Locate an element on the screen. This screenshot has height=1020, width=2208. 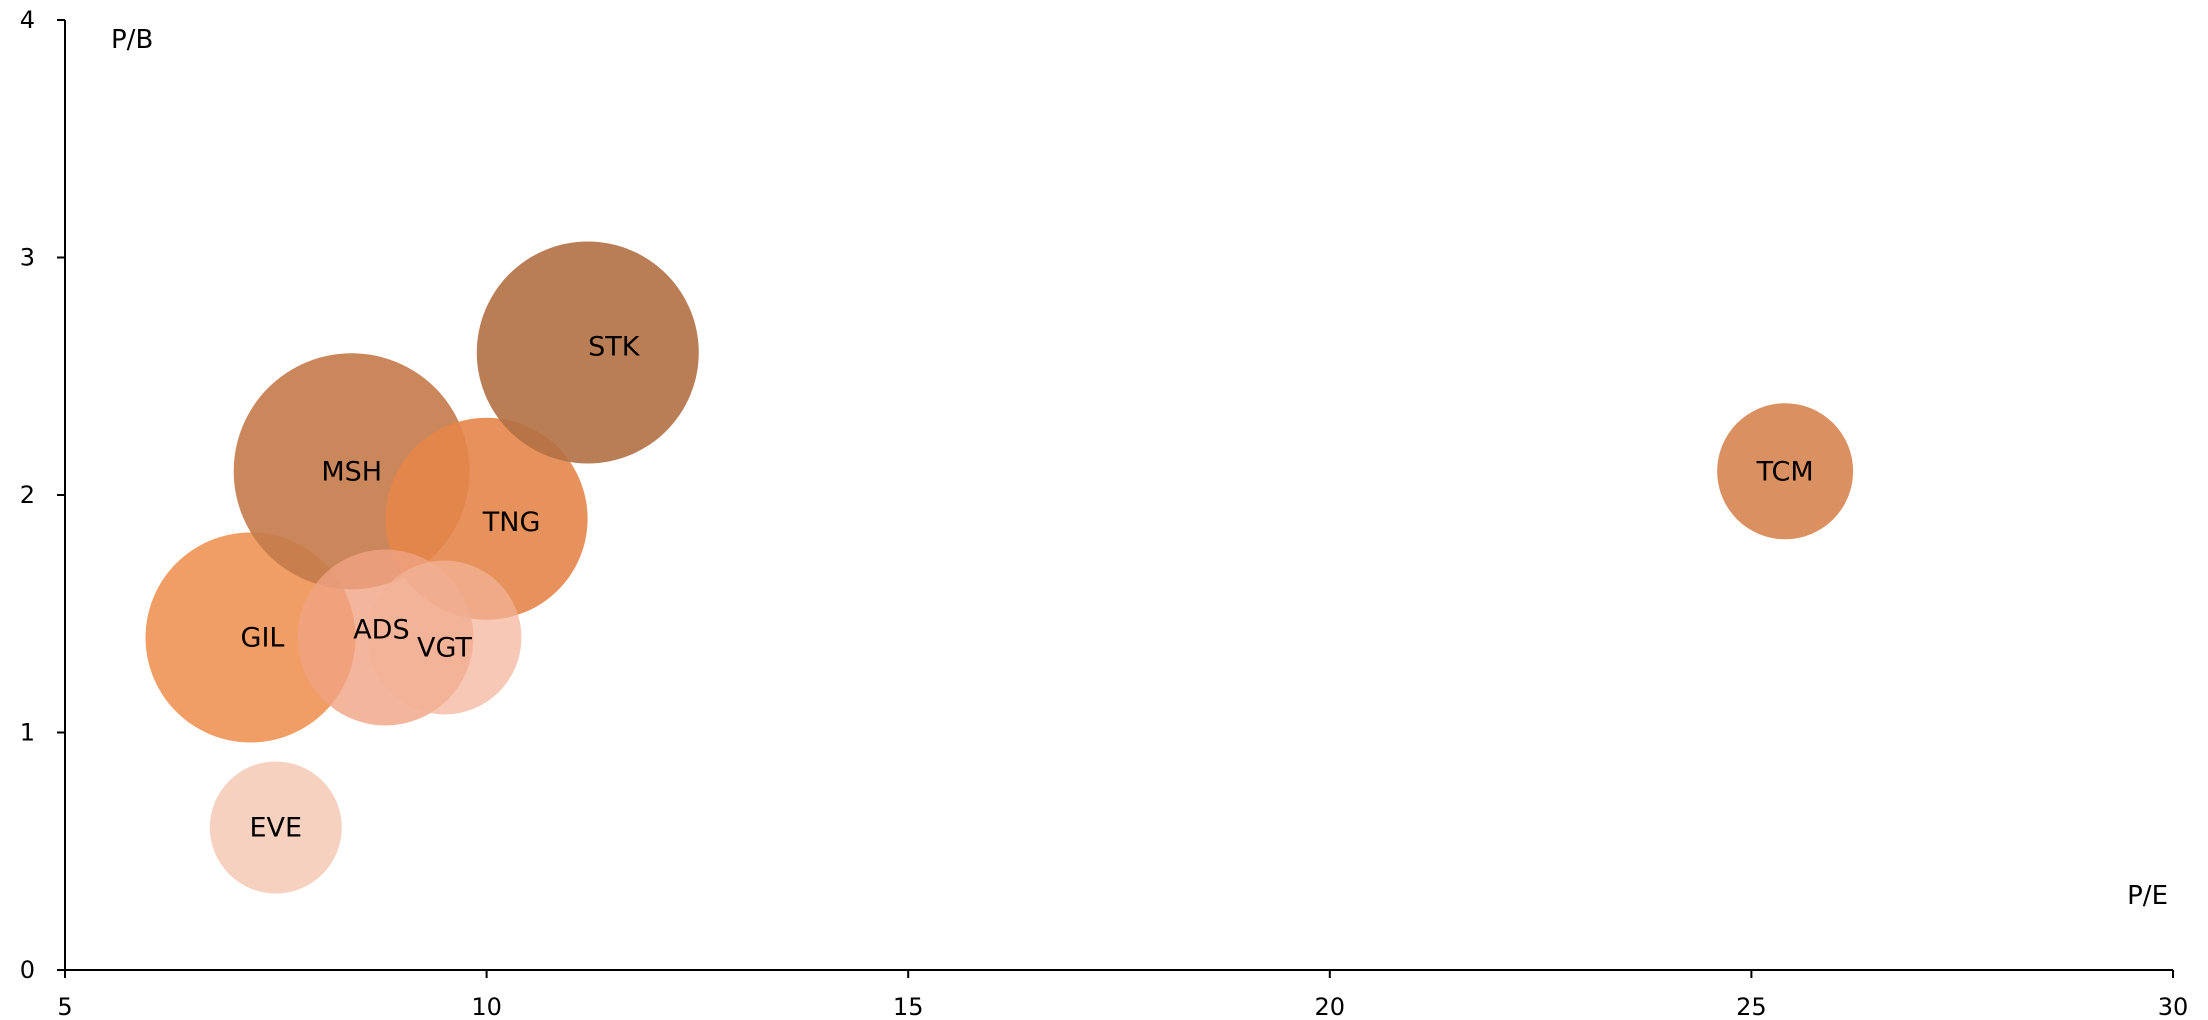
x-tick-label: 30 is located at coordinates (2173, 1006).